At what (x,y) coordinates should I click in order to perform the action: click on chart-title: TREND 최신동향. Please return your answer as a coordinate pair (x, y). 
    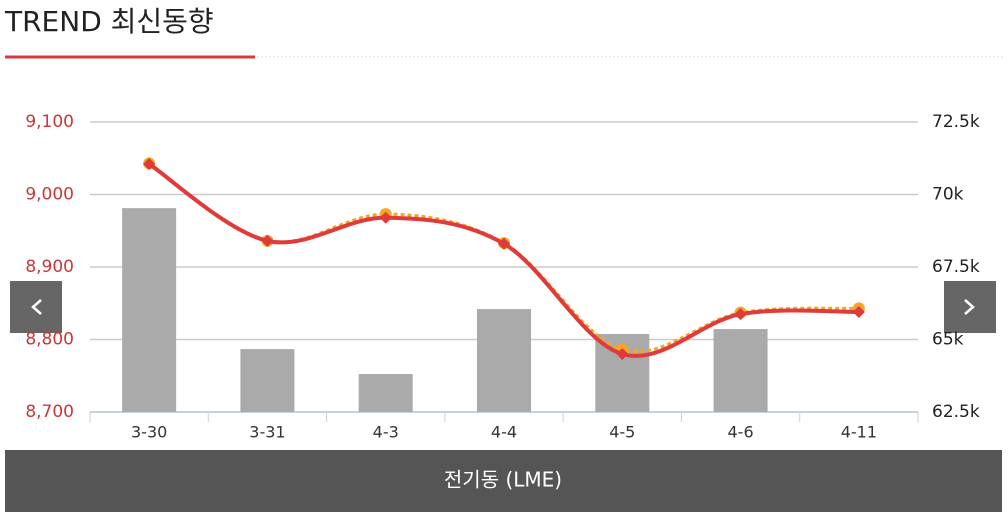
    Looking at the image, I should click on (109, 21).